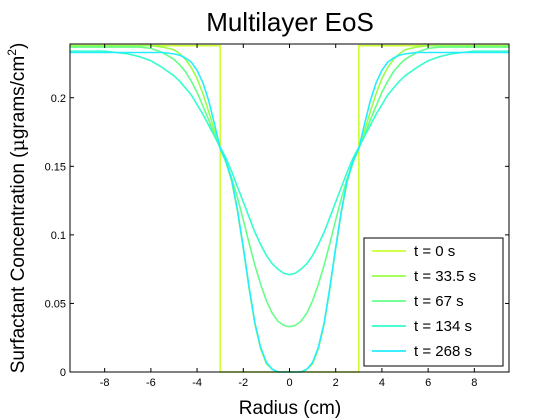  Describe the element at coordinates (243, 383) in the screenshot. I see `x-tick-label: -2` at that location.